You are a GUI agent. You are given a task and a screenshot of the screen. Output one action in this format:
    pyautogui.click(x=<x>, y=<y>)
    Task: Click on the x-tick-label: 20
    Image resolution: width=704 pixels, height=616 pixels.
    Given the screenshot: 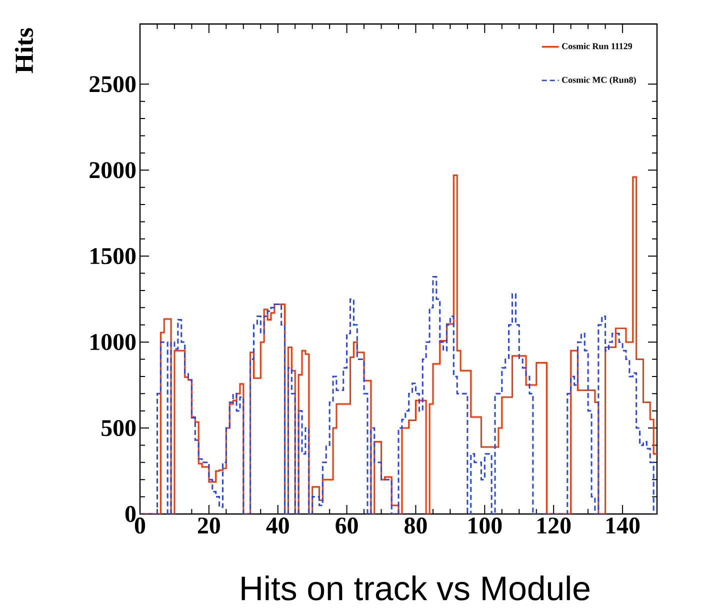 What is the action you would take?
    pyautogui.click(x=209, y=526)
    